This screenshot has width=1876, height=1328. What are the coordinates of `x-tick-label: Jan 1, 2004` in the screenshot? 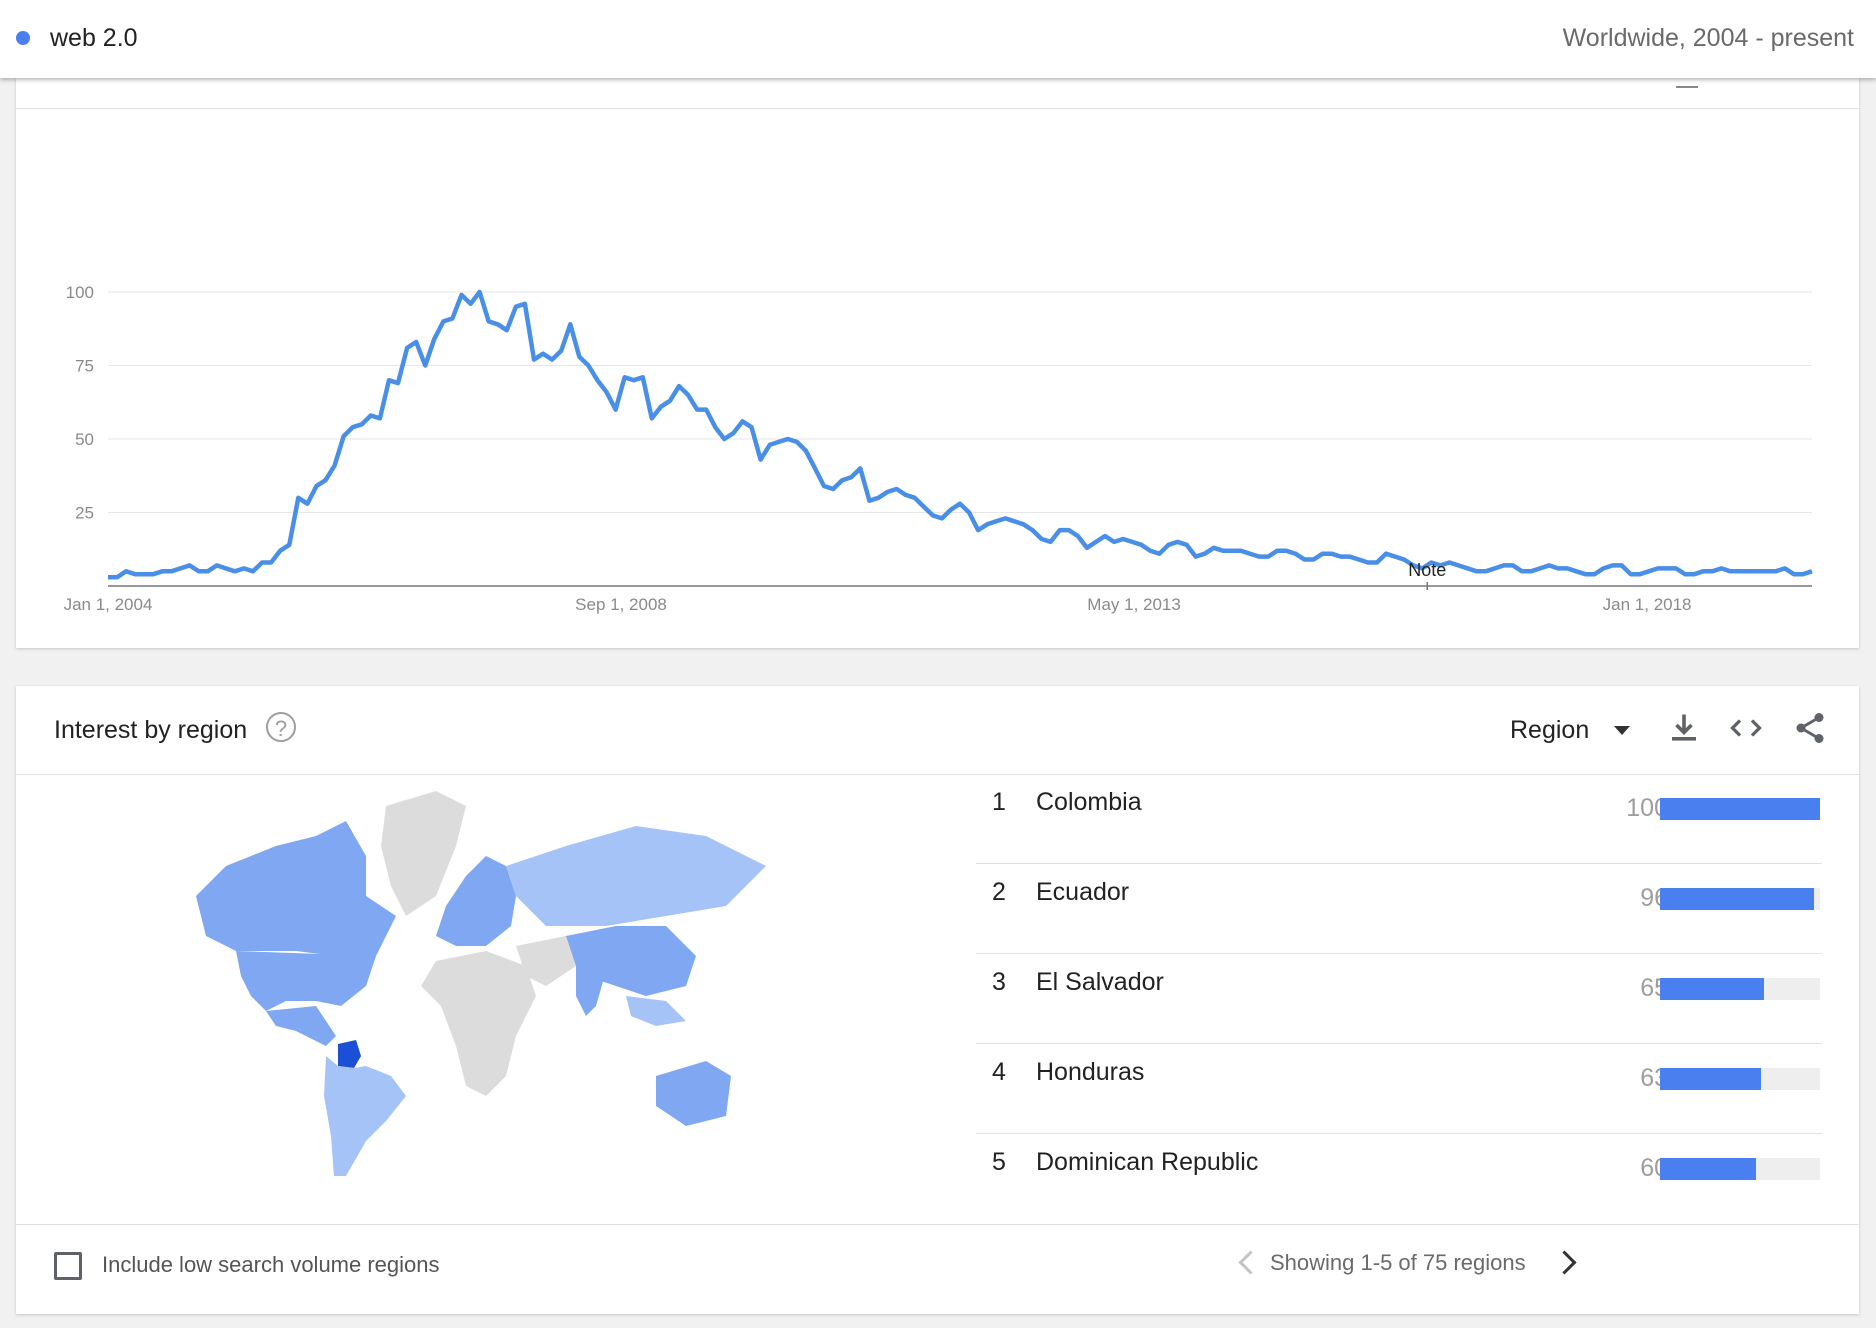 It's located at (108, 604).